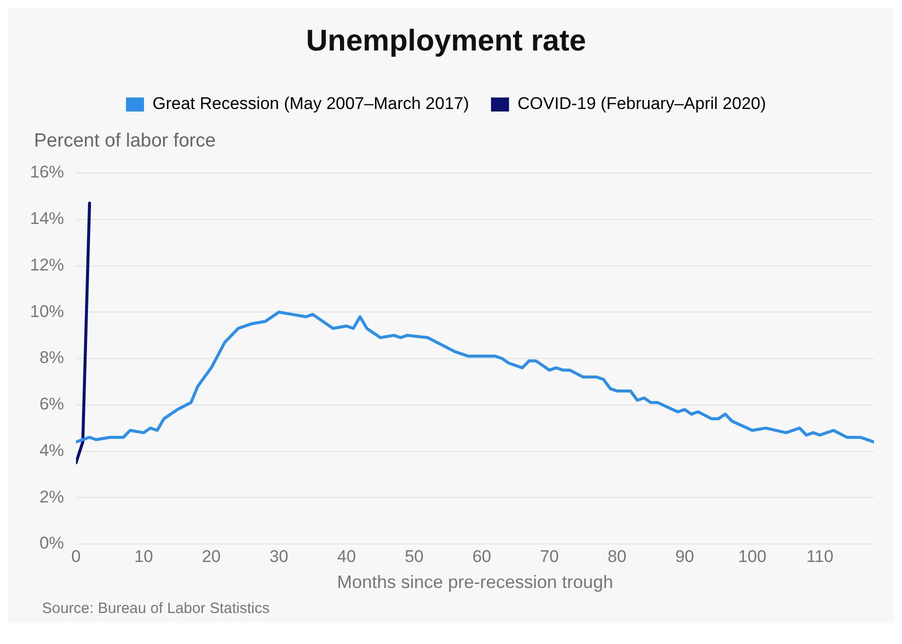 This screenshot has width=902, height=644. Describe the element at coordinates (482, 556) in the screenshot. I see `x-tick-label: 60` at that location.